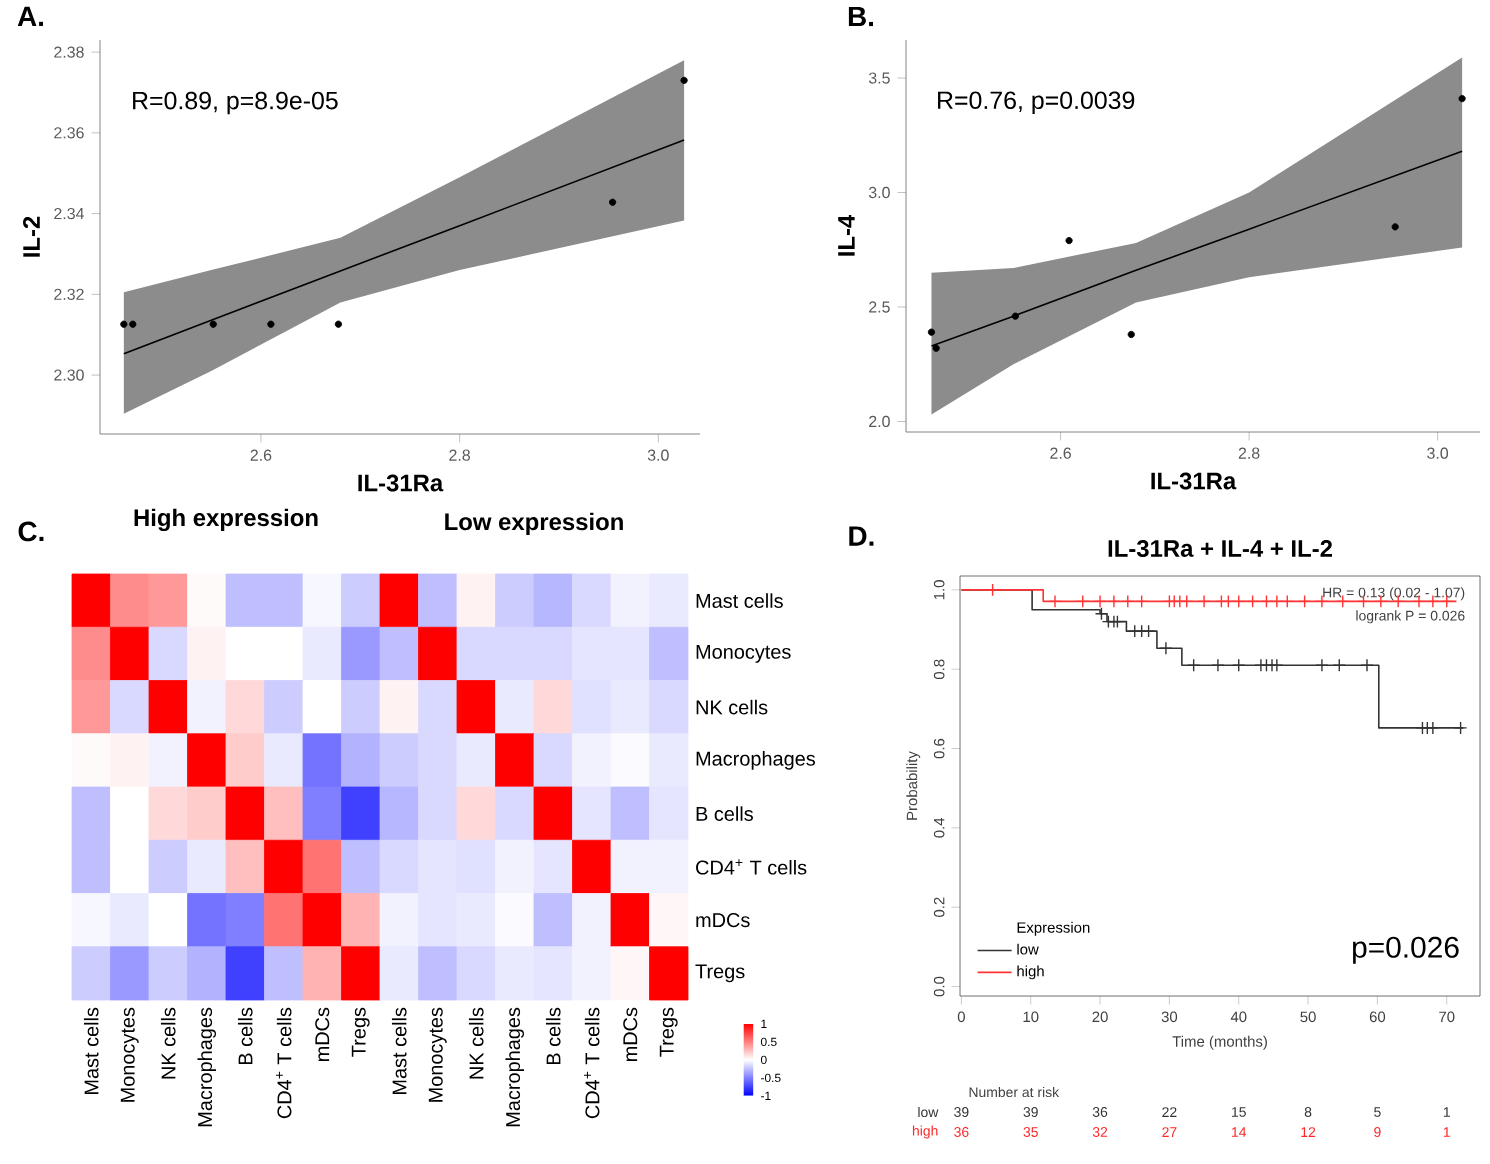 Image resolution: width=1490 pixels, height=1164 pixels. I want to click on y-tick-label: Tregs, so click(720, 973).